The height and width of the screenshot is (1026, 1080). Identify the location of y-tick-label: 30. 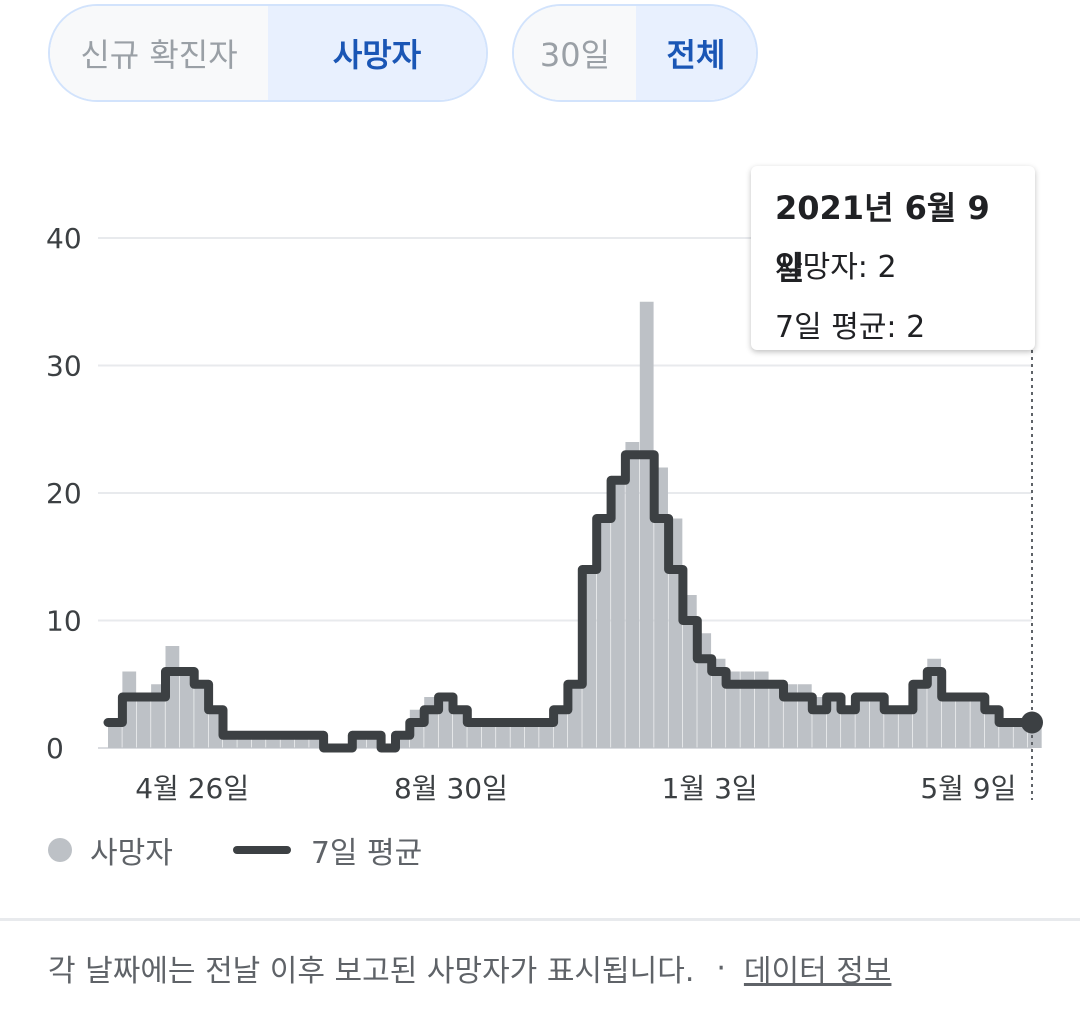
(64, 366).